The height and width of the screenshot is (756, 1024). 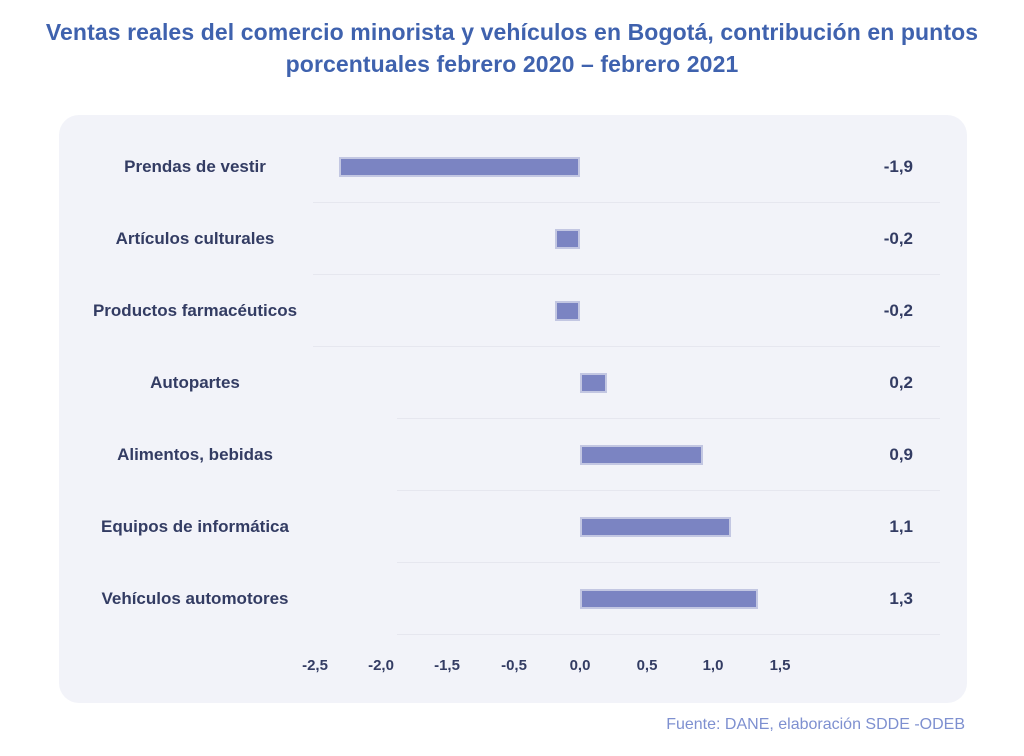 I want to click on x-axis-tick: -0,5, so click(x=514, y=665).